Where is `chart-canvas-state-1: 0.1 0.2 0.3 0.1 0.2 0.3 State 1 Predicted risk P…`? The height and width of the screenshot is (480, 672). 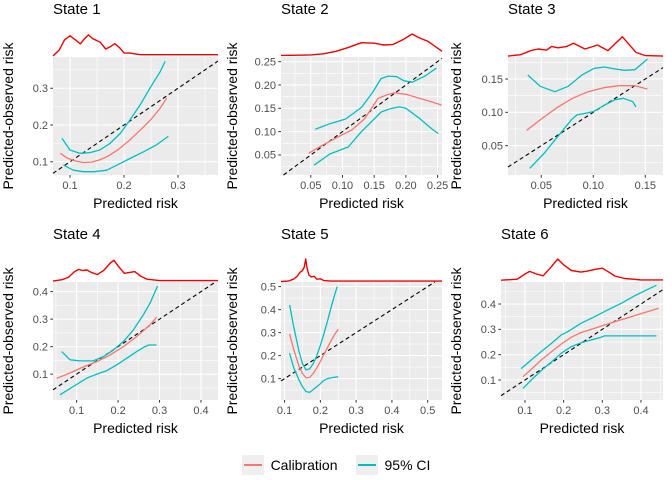
chart-canvas-state-1: 0.1 0.2 0.3 0.1 0.2 0.3 State 1 Predicted risk P… is located at coordinates (109, 106).